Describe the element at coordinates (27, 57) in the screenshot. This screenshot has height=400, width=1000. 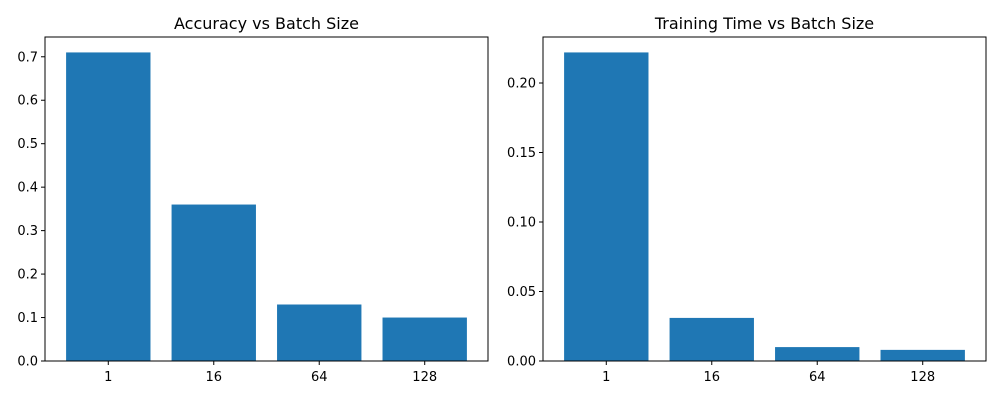
I see `y-tick-label: 0.7` at that location.